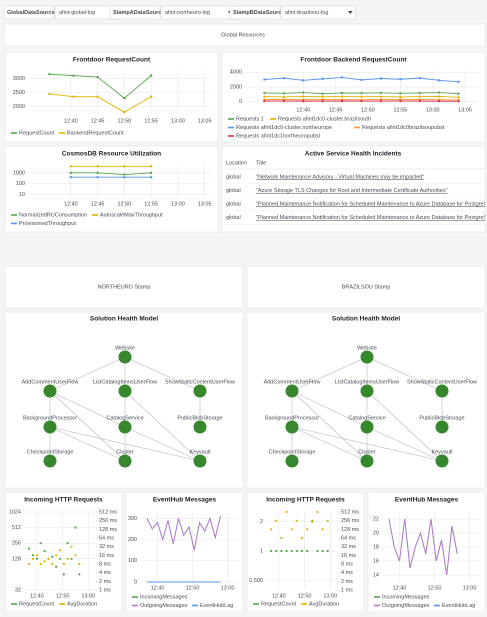 This screenshot has width=487, height=617. What do you see at coordinates (423, 547) in the screenshot?
I see `series-line` at bounding box center [423, 547].